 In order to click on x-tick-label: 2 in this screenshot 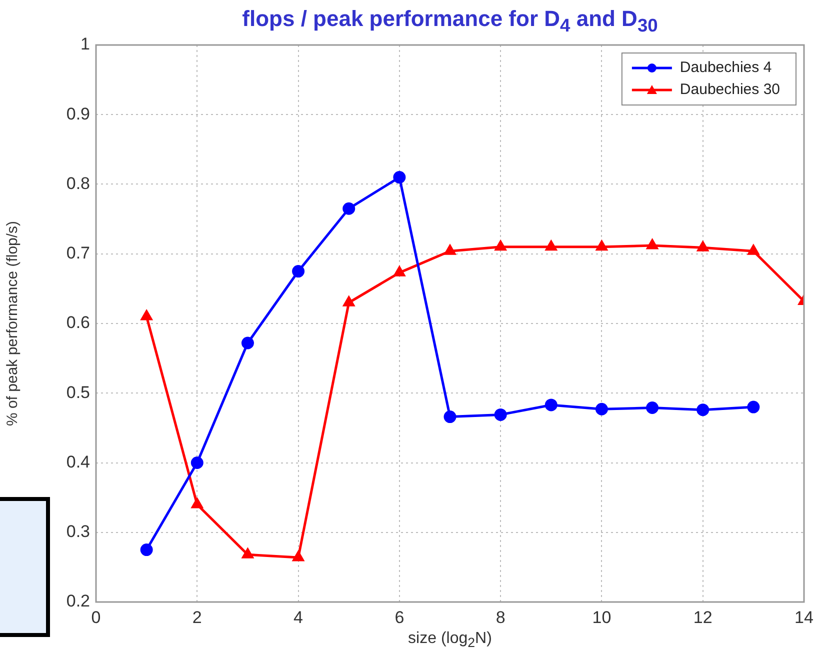, I will do `click(197, 617)`.